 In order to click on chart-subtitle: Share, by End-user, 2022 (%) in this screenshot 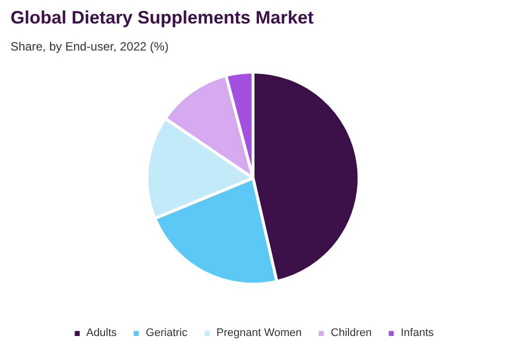, I will do `click(89, 47)`.